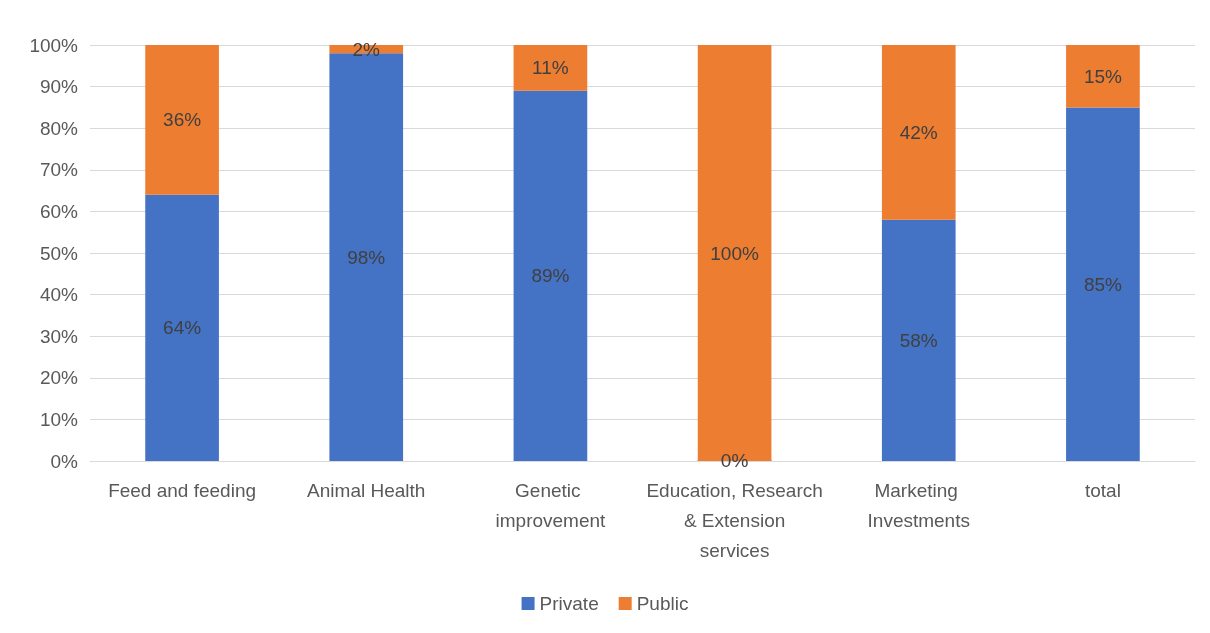 The image size is (1210, 633). What do you see at coordinates (59, 253) in the screenshot?
I see `y-tick-label: 50%` at bounding box center [59, 253].